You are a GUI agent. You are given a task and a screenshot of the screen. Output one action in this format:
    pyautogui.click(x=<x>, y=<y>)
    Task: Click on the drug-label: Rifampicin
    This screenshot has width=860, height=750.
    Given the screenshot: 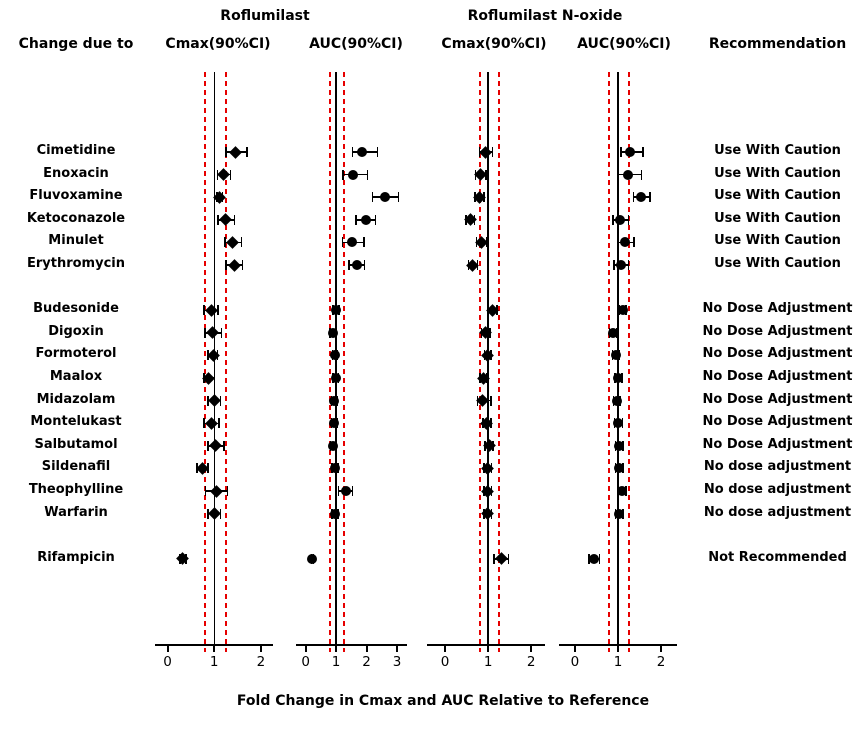 What is the action you would take?
    pyautogui.click(x=76, y=557)
    